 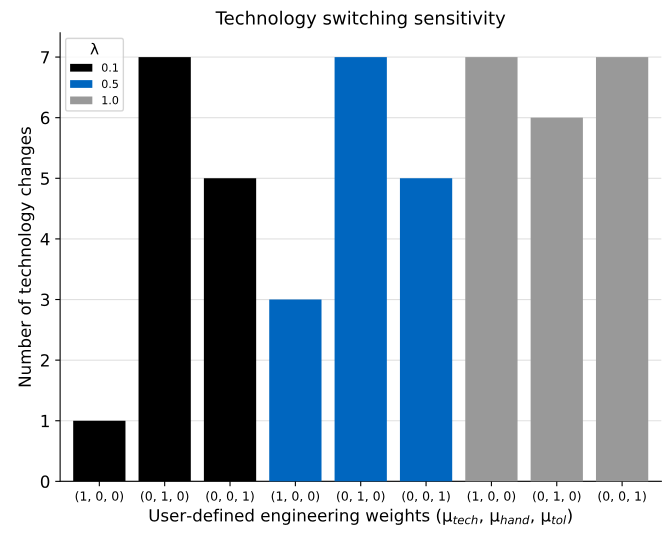 What do you see at coordinates (361, 19) in the screenshot?
I see `chart-title: Technology switching sensitivity` at bounding box center [361, 19].